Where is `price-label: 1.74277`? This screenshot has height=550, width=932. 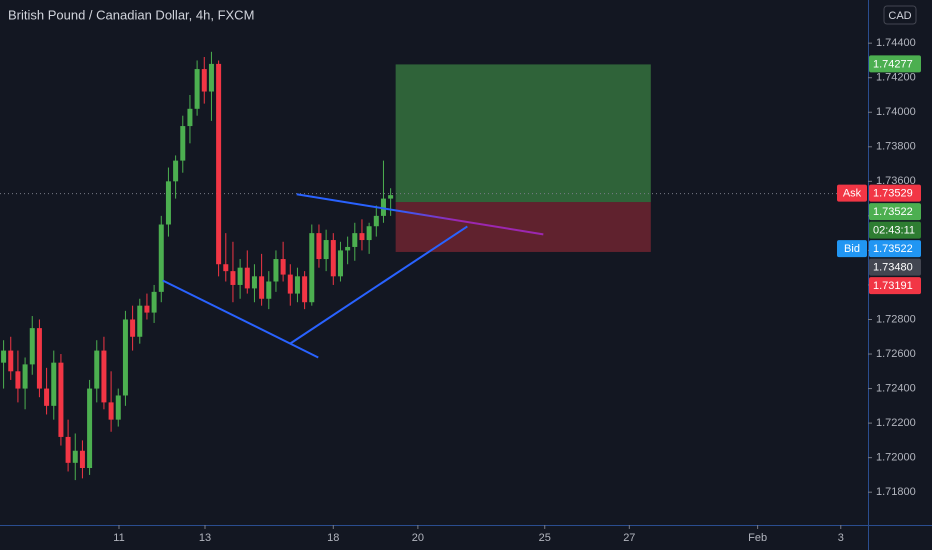 price-label: 1.74277 is located at coordinates (893, 64).